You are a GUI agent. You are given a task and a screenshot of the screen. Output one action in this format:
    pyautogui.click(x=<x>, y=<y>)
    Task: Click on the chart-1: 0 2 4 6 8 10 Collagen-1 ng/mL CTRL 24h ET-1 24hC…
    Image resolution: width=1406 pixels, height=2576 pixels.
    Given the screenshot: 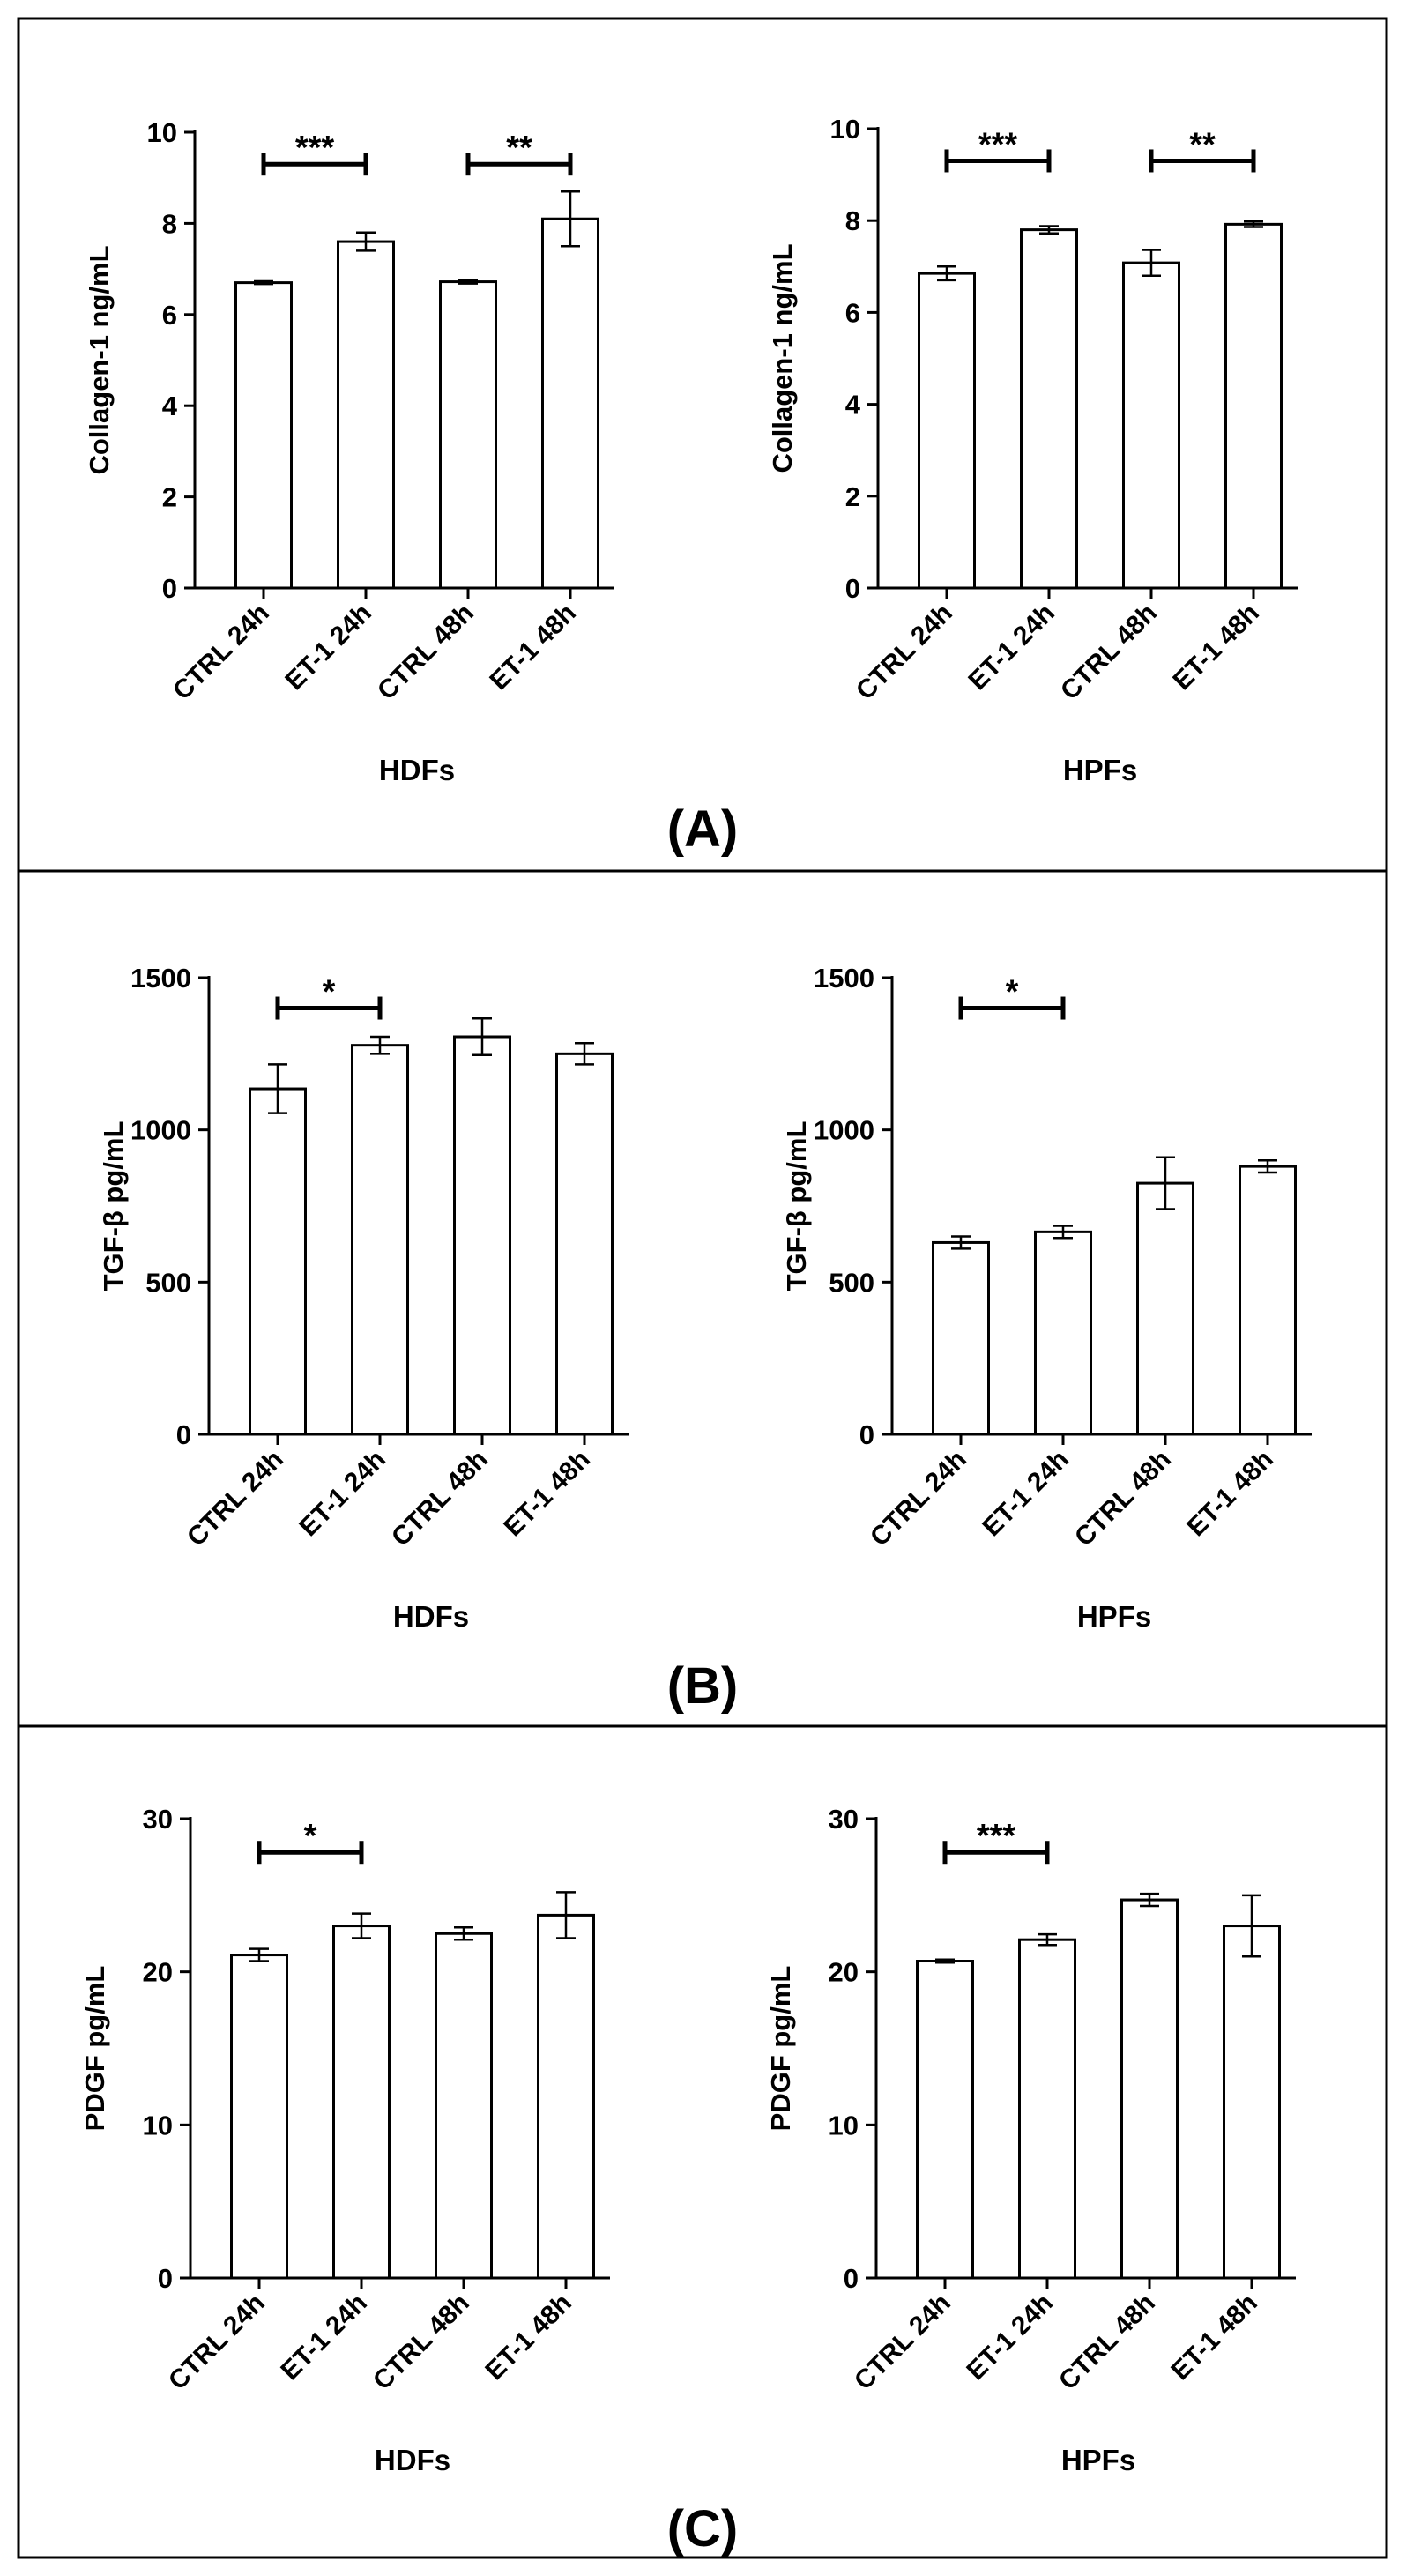 What is the action you would take?
    pyautogui.click(x=349, y=452)
    